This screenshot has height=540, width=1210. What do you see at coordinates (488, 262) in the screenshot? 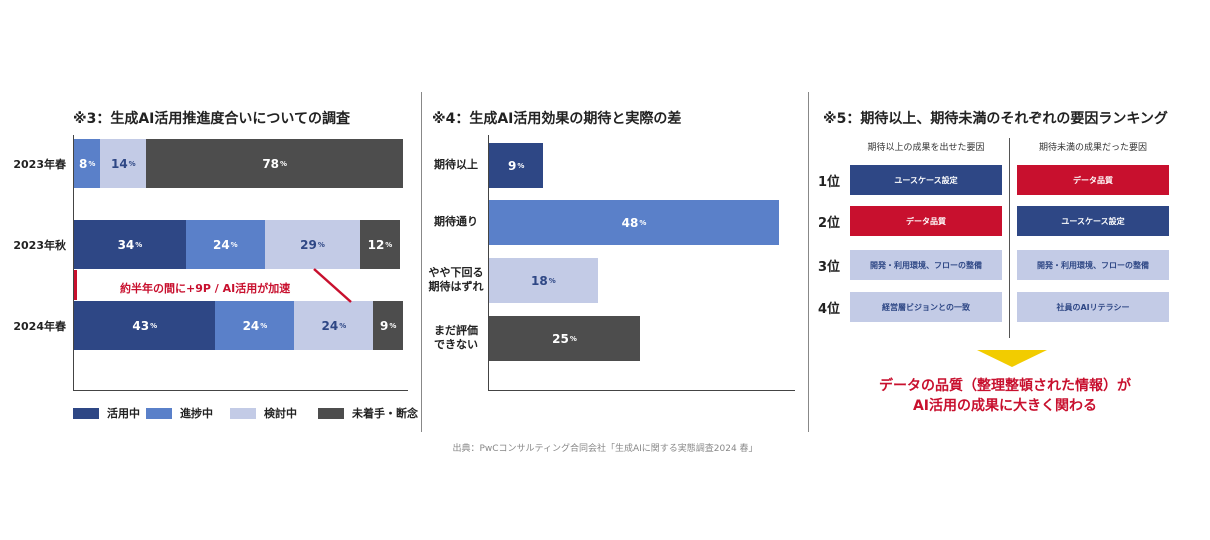
I see `chart2-axis` at bounding box center [488, 262].